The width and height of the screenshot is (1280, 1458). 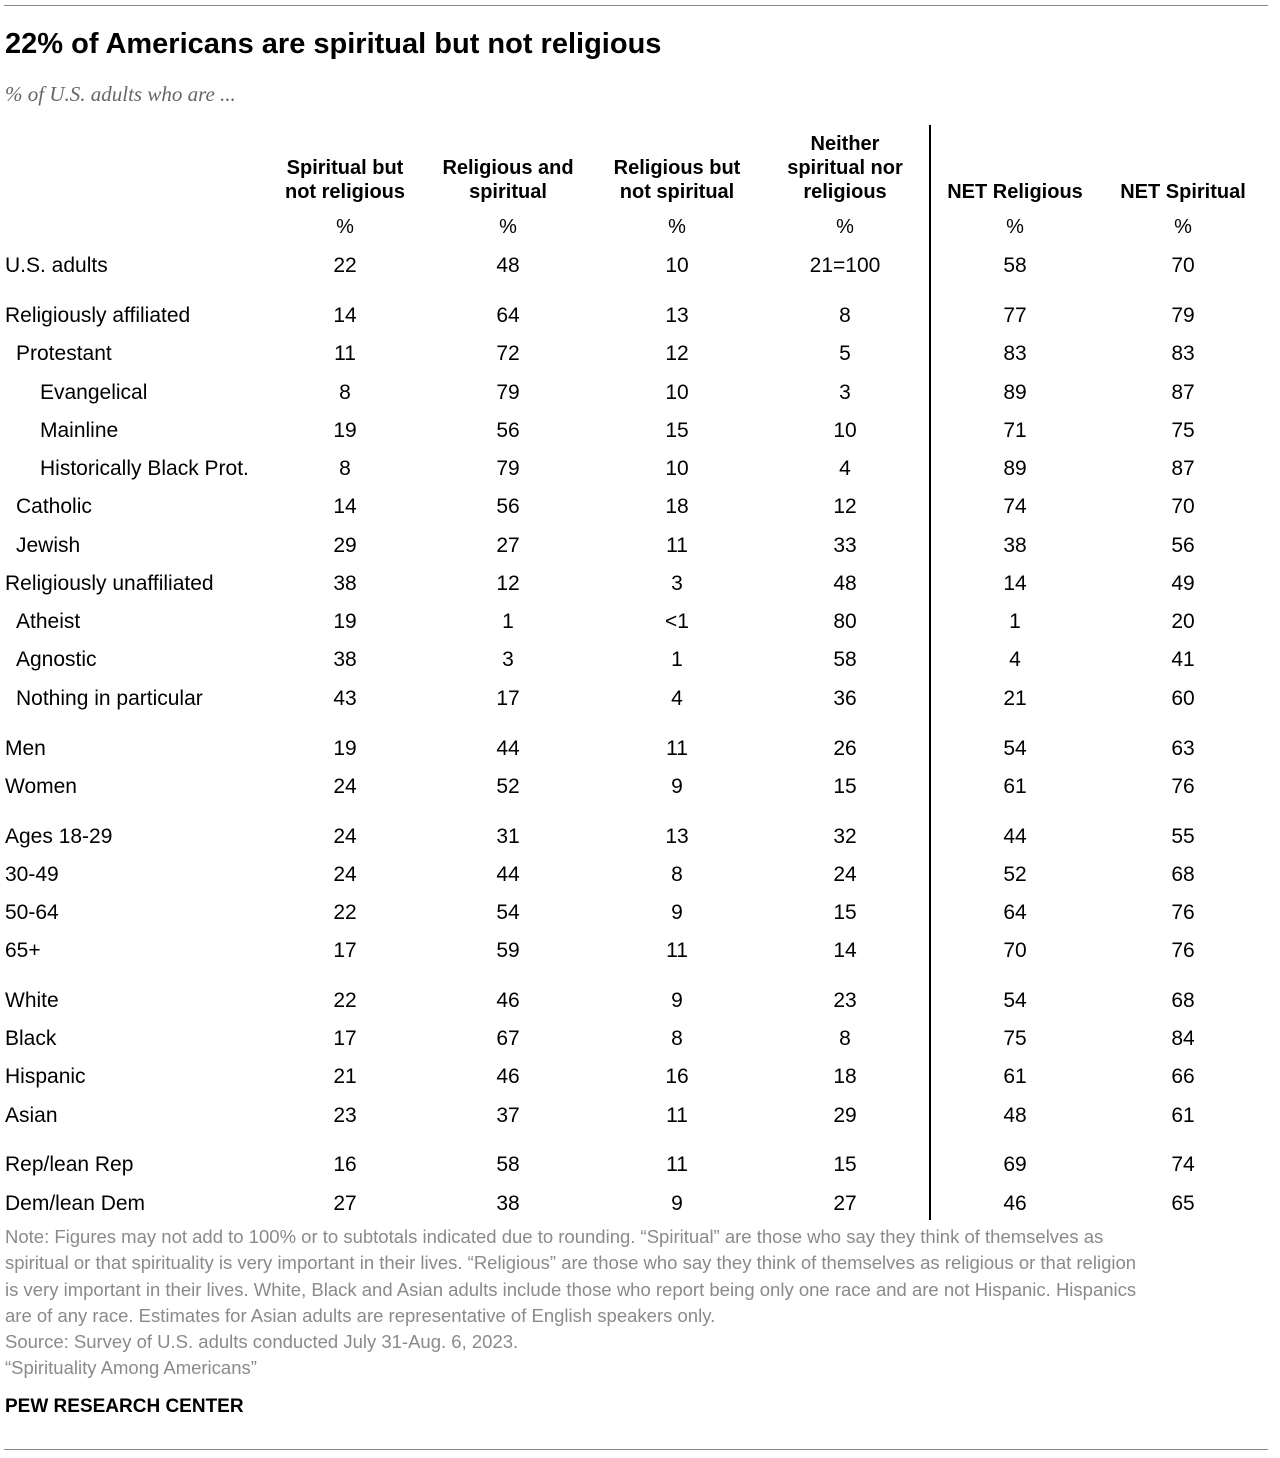 I want to click on table-cell: 69, so click(x=1015, y=1164).